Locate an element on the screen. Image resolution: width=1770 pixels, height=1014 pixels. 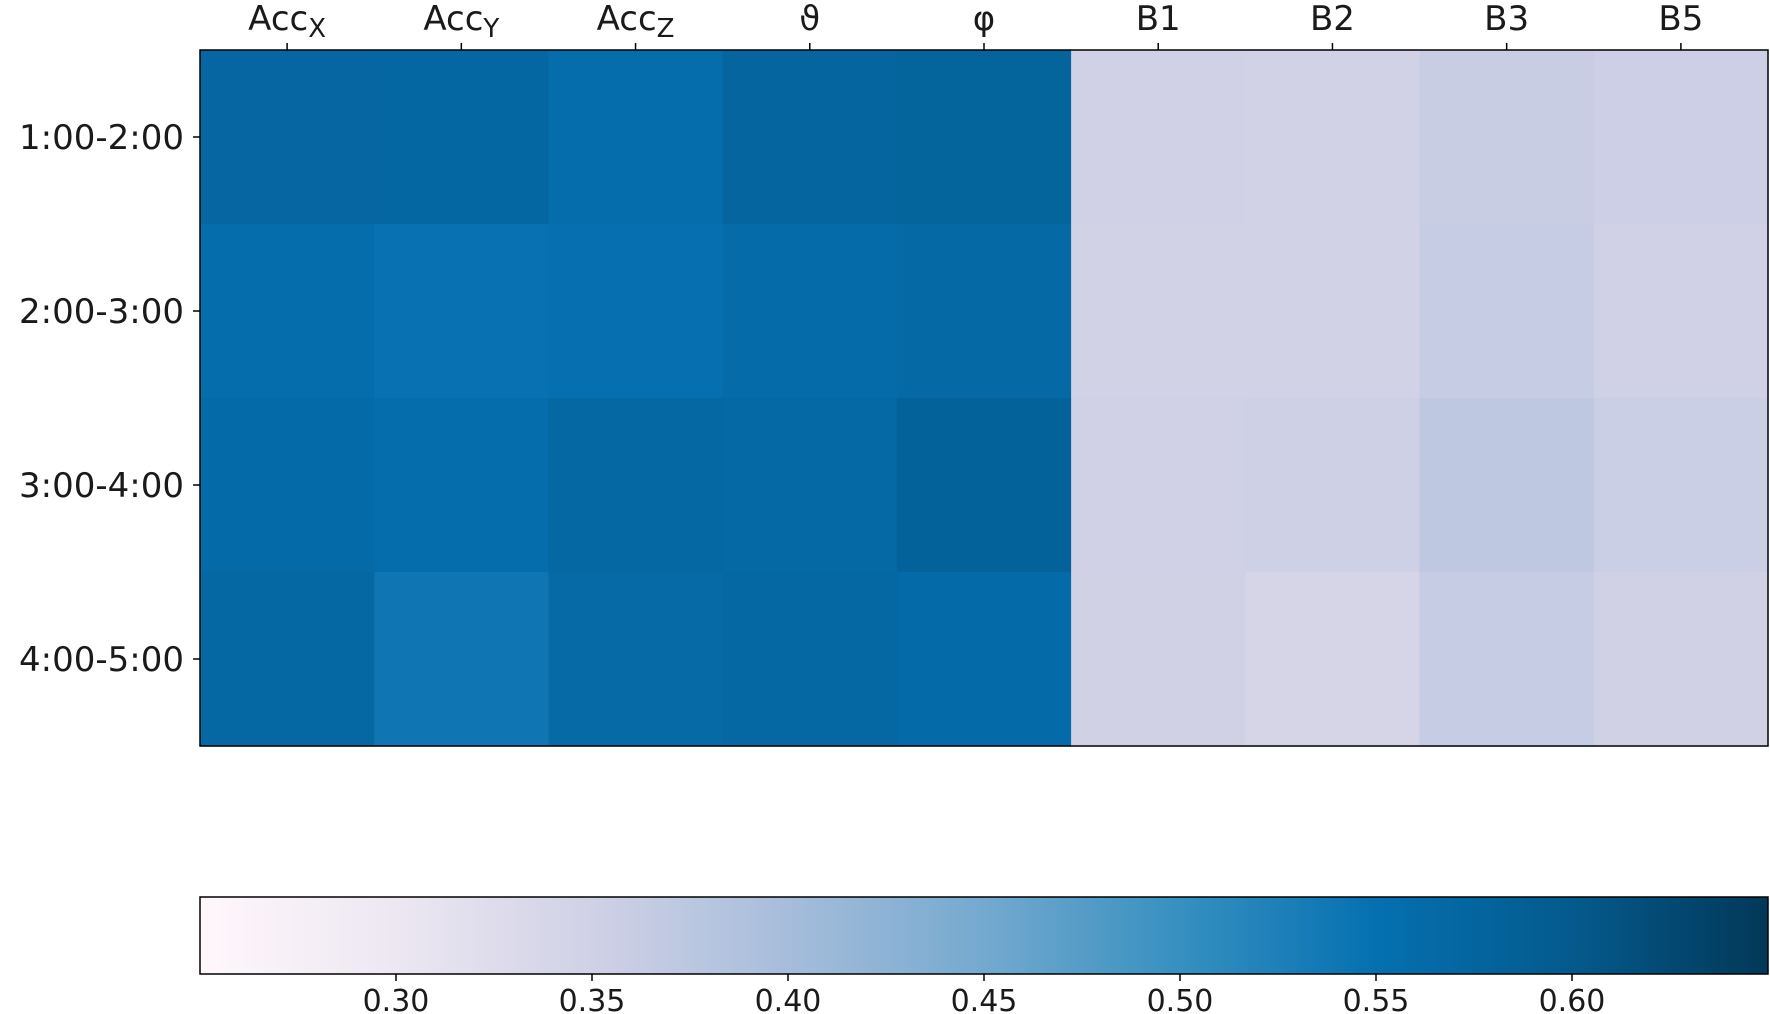
column-label: AccZ is located at coordinates (636, 22).